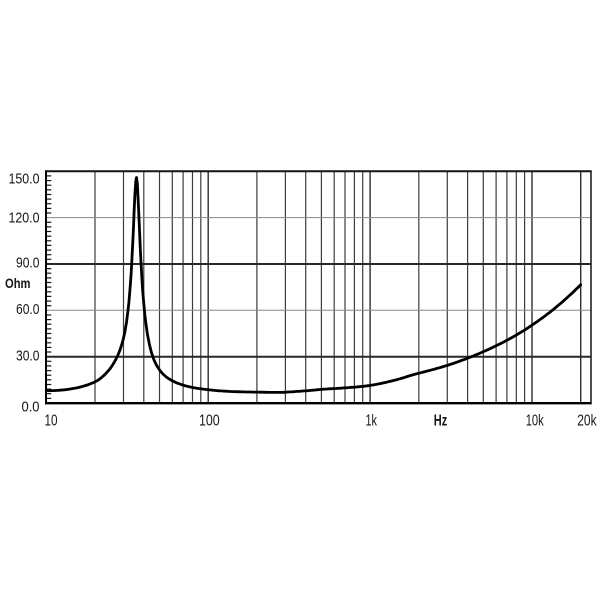  I want to click on svg-text: 10k, so click(535, 421).